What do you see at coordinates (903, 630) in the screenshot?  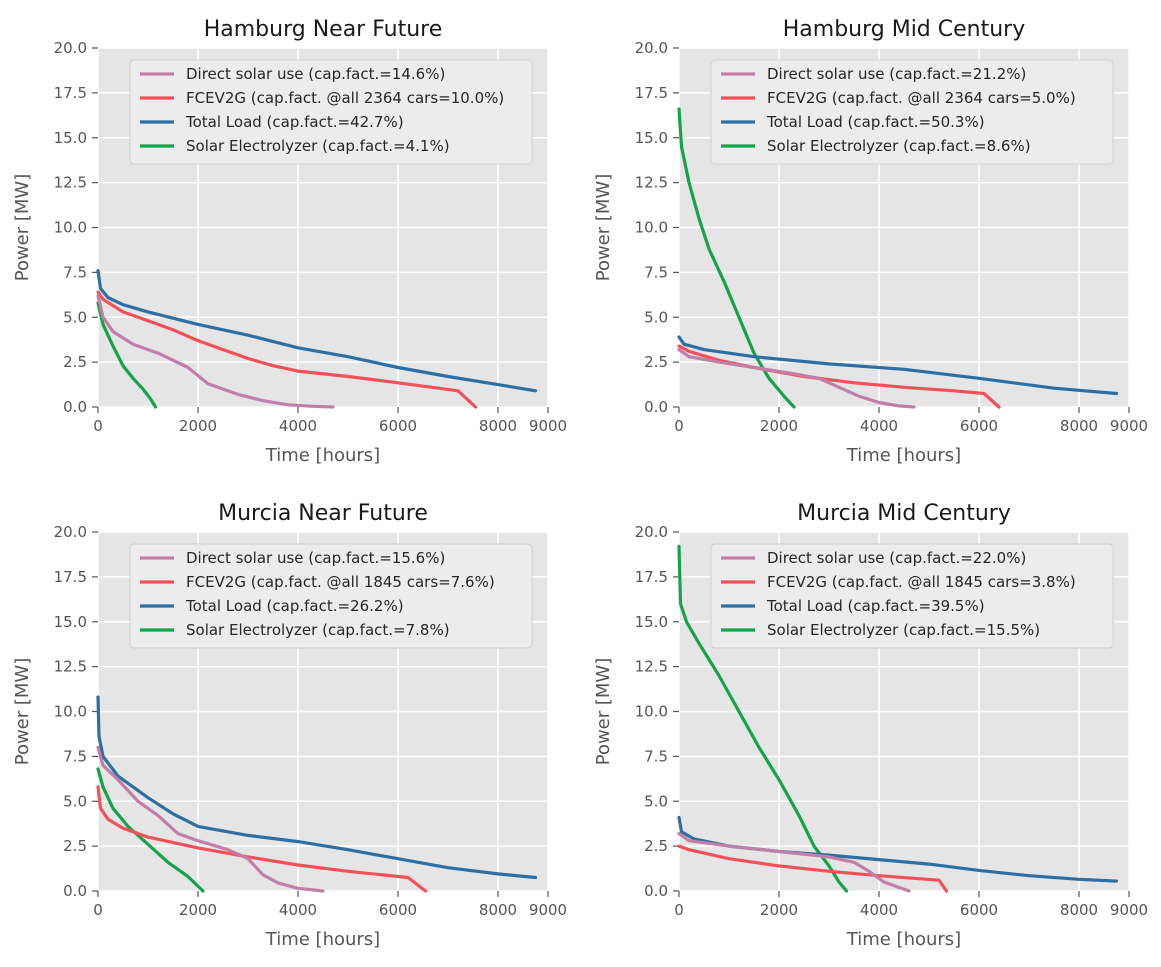 I see `legend-label: Solar Electrolyzer (cap.fact.=15.5%)` at bounding box center [903, 630].